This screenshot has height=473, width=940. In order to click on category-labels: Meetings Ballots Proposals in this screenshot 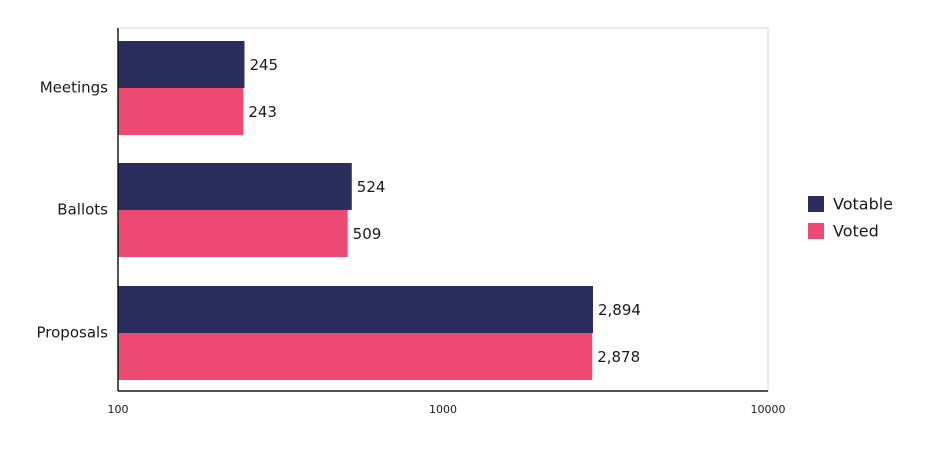, I will do `click(73, 210)`.